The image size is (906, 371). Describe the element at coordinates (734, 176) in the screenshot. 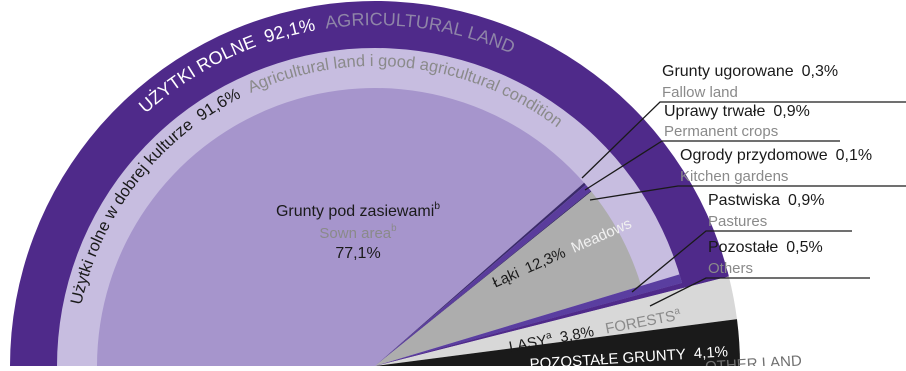

I see `kitchen-callout-label-en: Kitchen gardens` at that location.